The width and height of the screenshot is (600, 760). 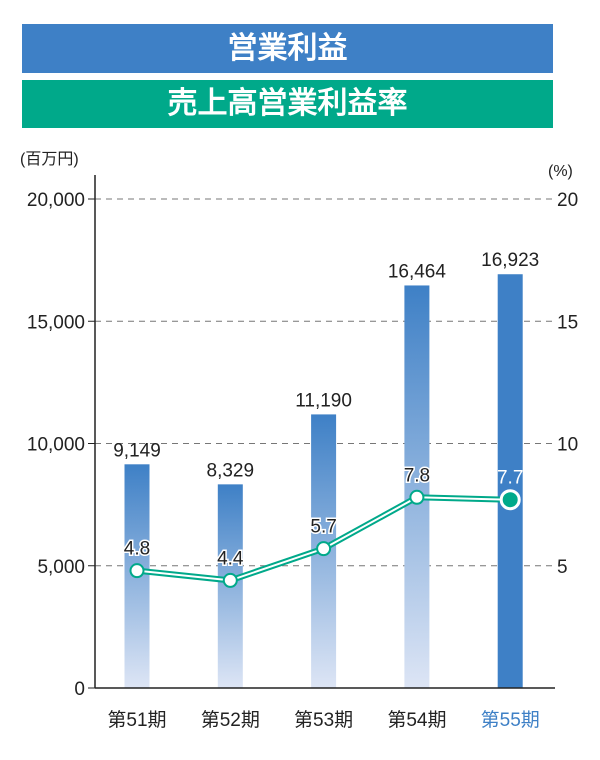 I want to click on right-tick-label: 5, so click(x=562, y=567).